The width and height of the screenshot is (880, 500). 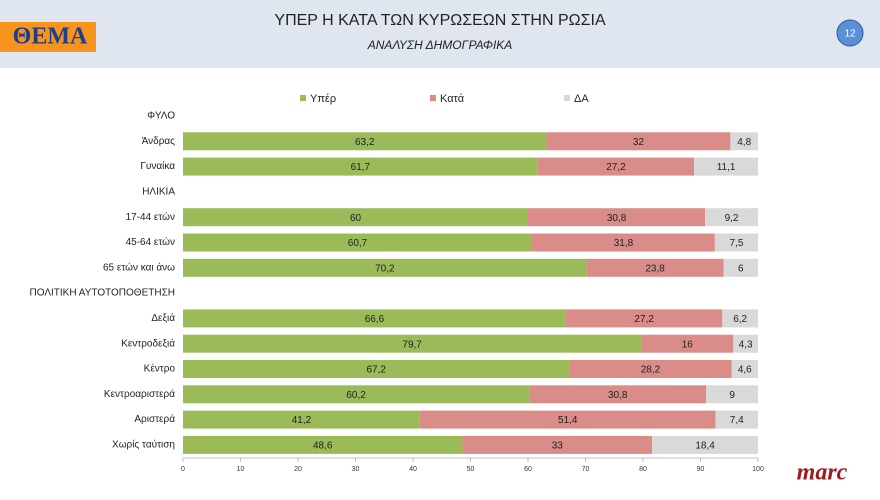 What do you see at coordinates (160, 369) in the screenshot?
I see `y-tick-label: Κέντρο` at bounding box center [160, 369].